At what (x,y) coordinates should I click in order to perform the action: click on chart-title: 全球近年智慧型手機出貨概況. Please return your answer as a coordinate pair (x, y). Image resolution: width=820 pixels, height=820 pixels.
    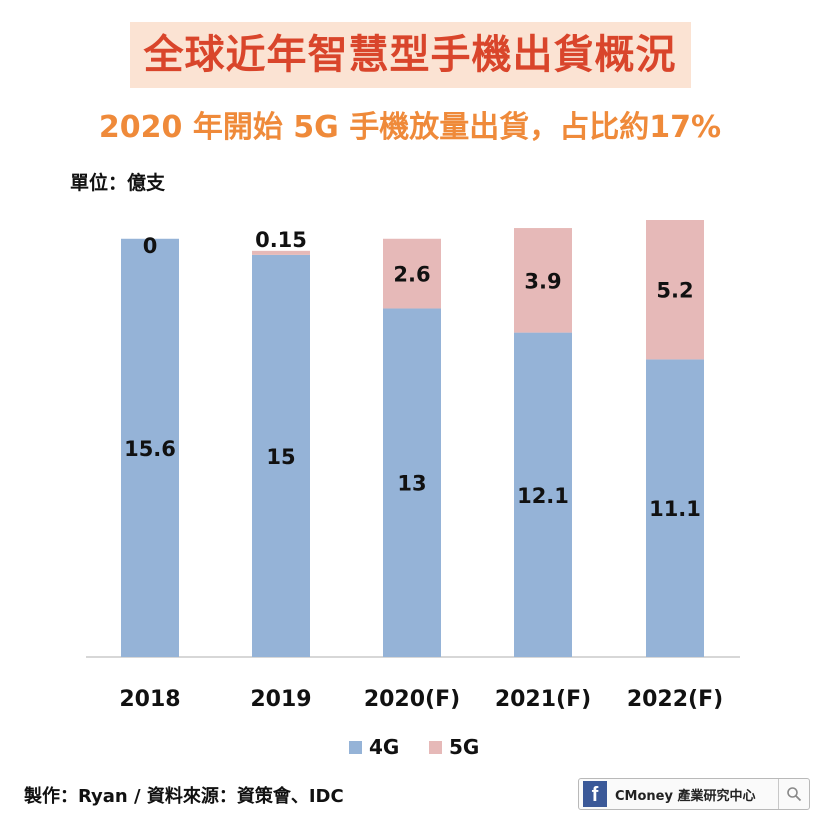
    Looking at the image, I should click on (410, 55).